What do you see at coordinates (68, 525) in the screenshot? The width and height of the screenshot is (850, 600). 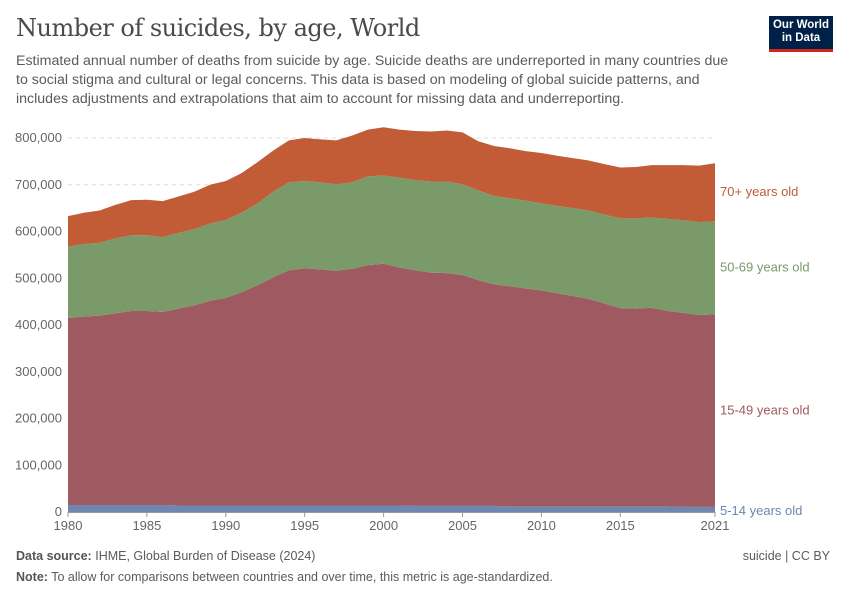 I see `x-tick-label: 1980` at bounding box center [68, 525].